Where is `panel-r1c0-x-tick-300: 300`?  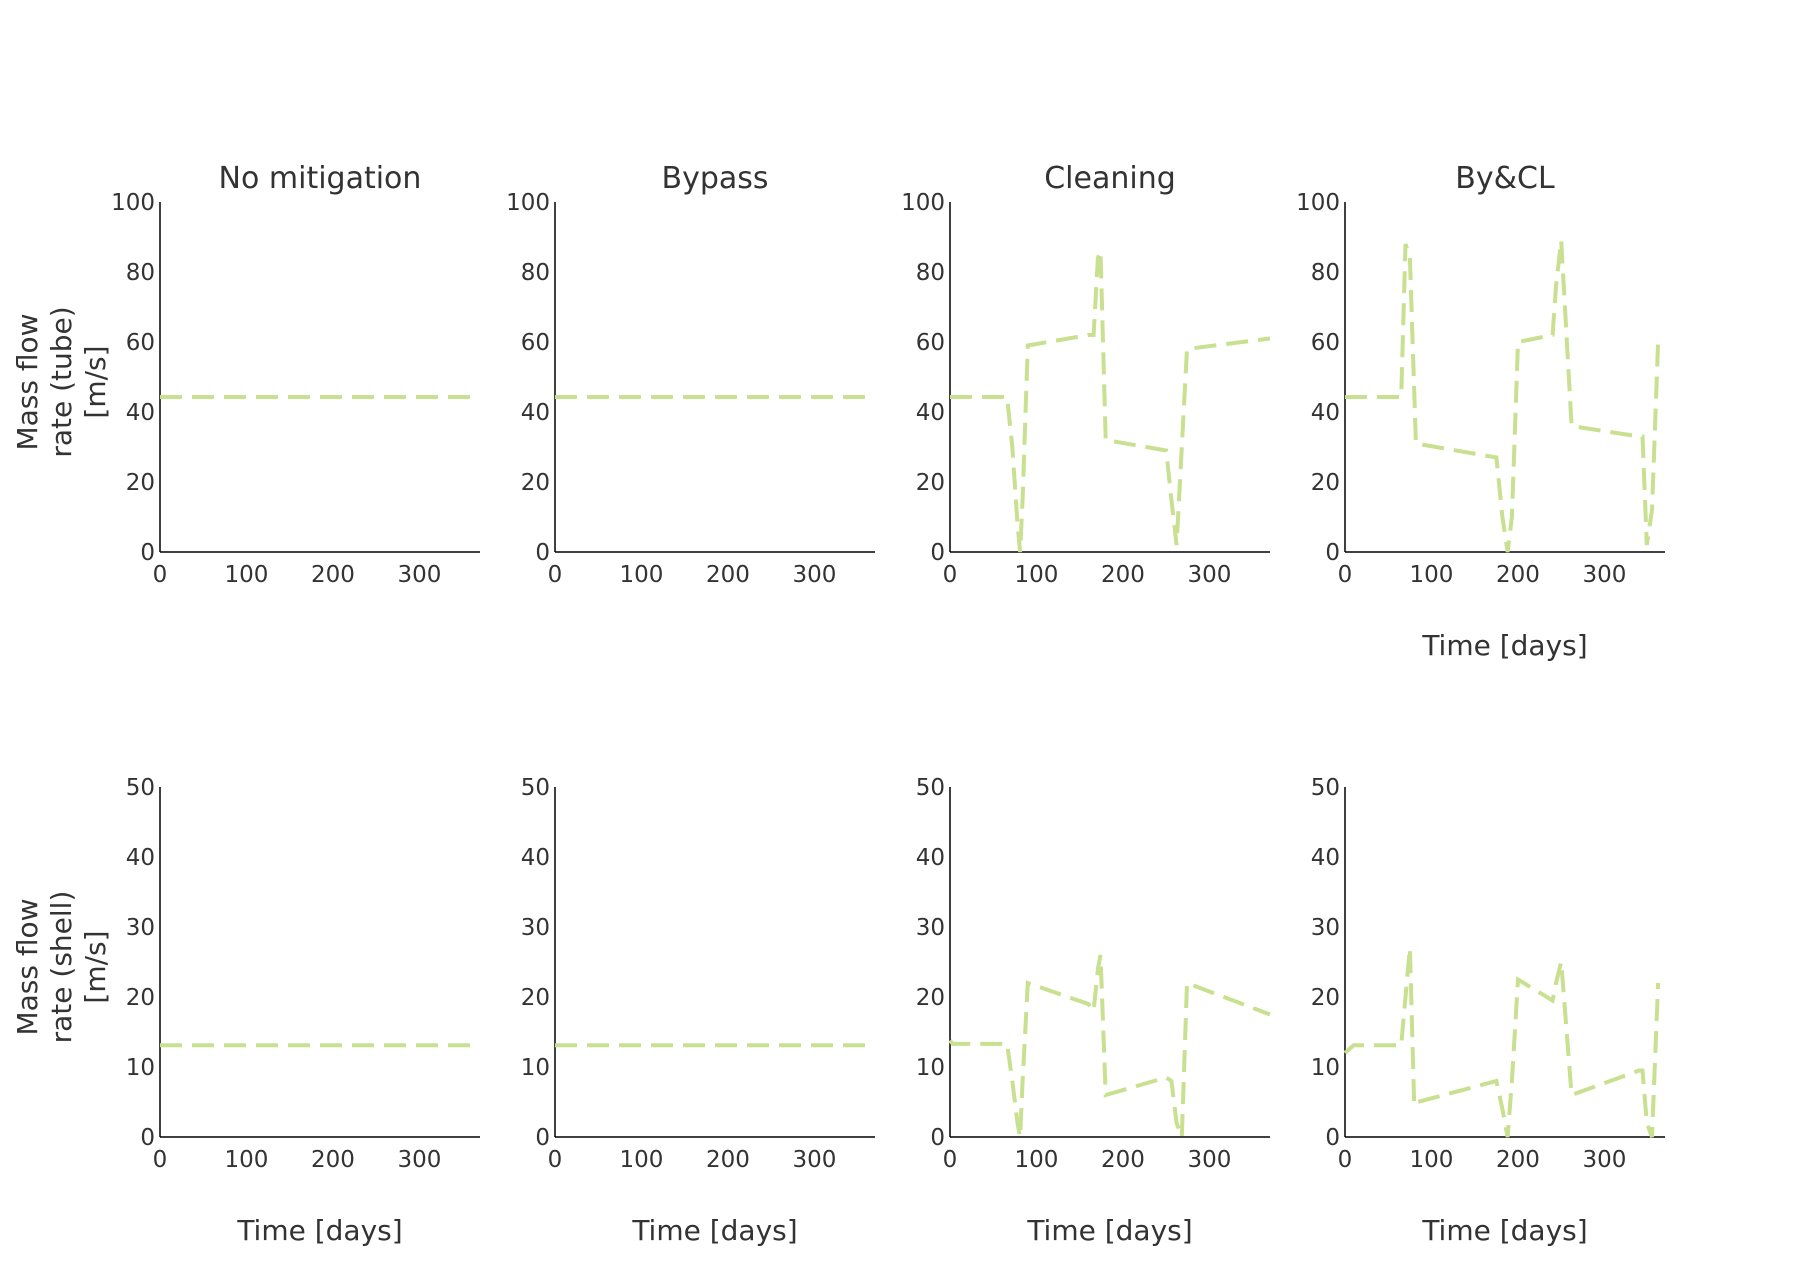
panel-r1c0-x-tick-300: 300 is located at coordinates (420, 1160).